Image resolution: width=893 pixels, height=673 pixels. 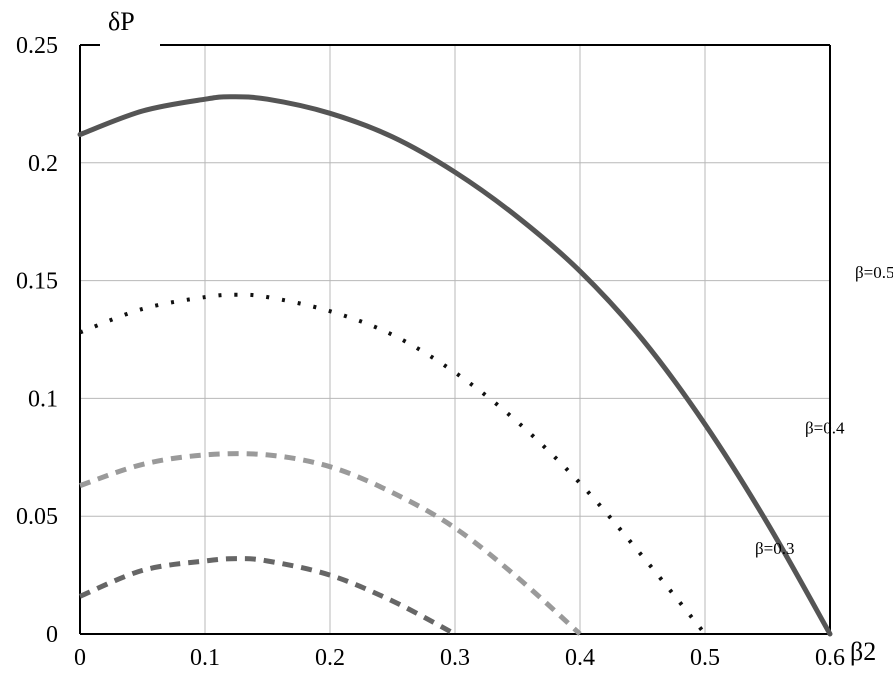 What do you see at coordinates (705, 658) in the screenshot?
I see `x-tick-label: 0.5` at bounding box center [705, 658].